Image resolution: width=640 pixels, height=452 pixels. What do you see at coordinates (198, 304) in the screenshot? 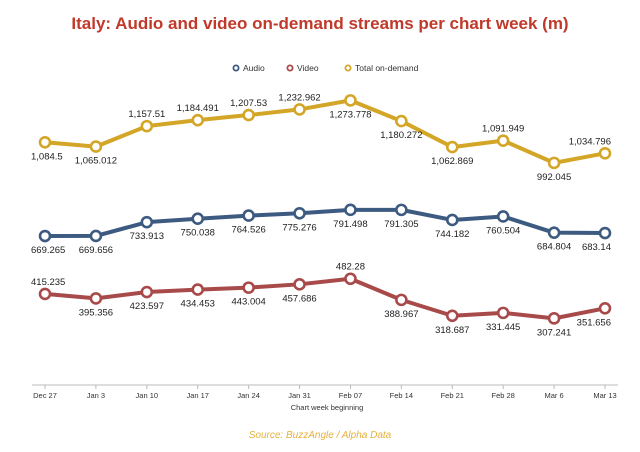
I see `data-label: 434.453` at bounding box center [198, 304].